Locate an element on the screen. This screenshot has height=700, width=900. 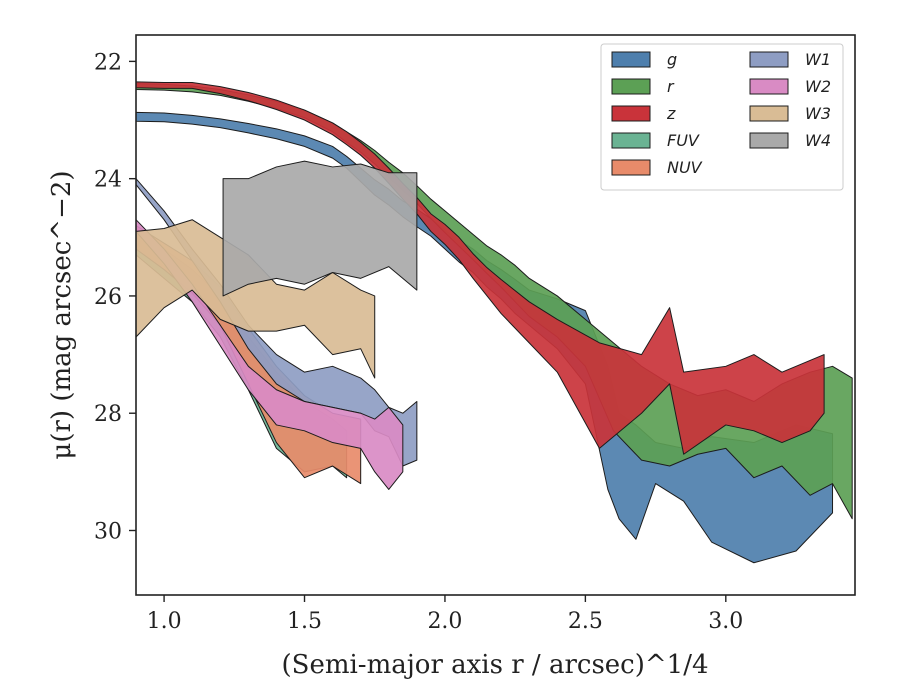
x-axis-label: (Semi-major axis r / arcsec)^1/4 is located at coordinates (494, 665).